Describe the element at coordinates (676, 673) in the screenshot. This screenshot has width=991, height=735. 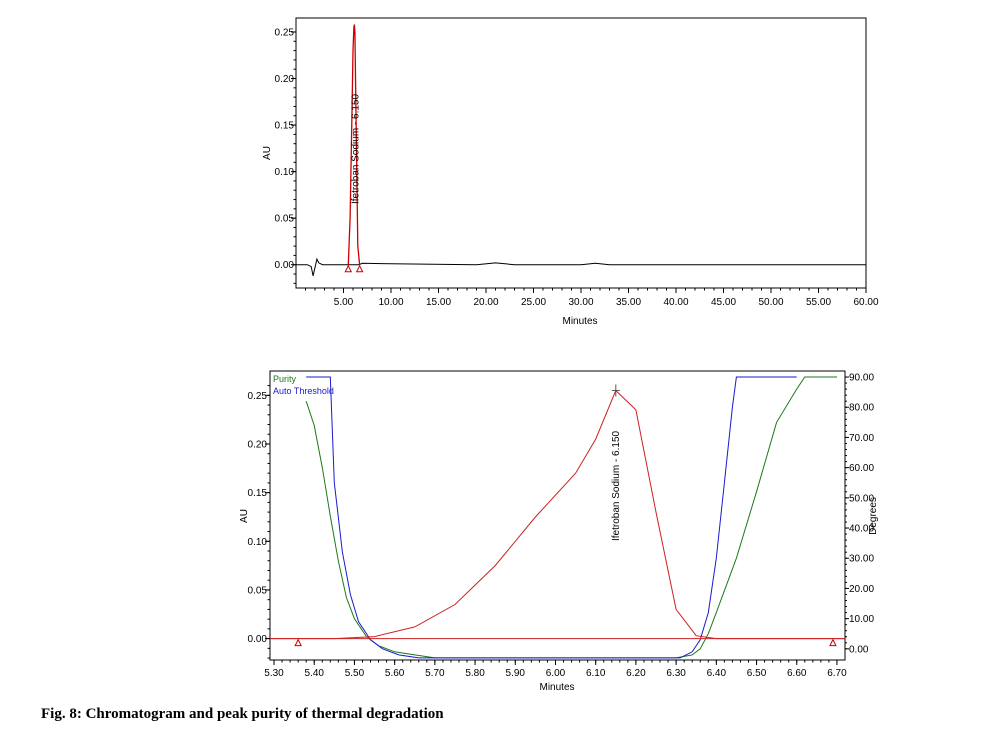
I see `x-tick-label: 6.30` at that location.